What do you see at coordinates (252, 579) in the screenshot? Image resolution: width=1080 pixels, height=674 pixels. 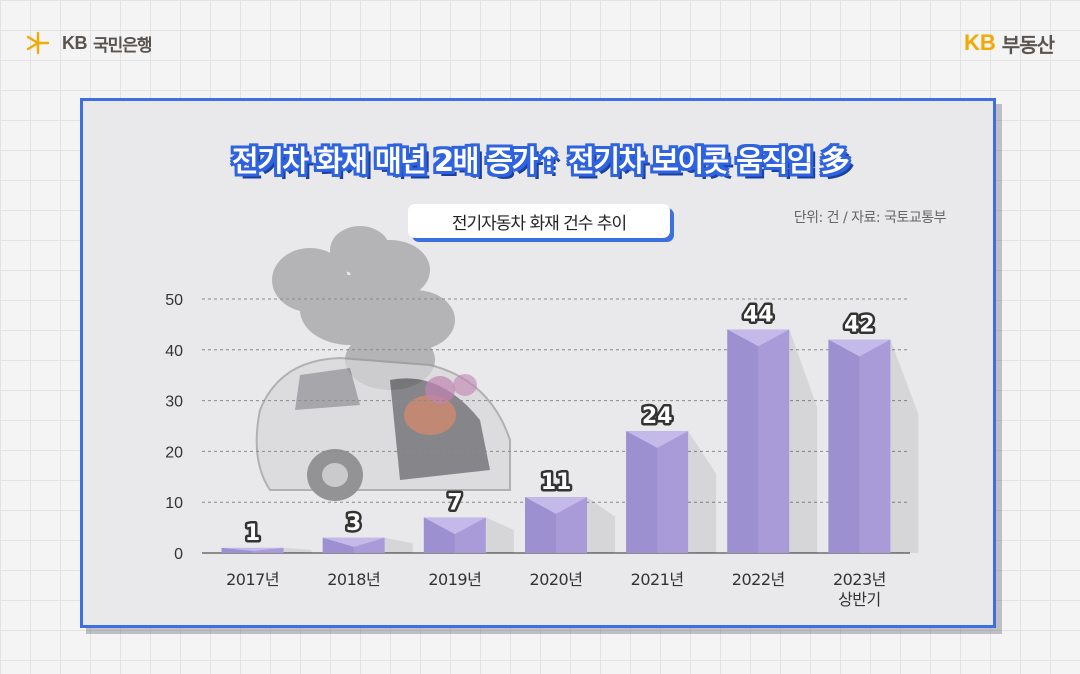 I see `x-tick-label: 2017년` at bounding box center [252, 579].